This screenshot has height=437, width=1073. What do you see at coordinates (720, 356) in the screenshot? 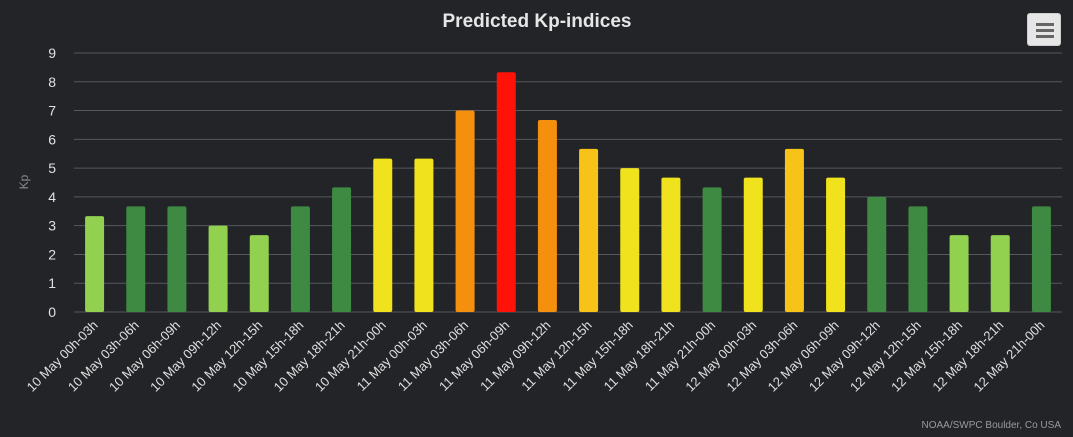
I see `x-tick-label: 12 May 00h-03h` at bounding box center [720, 356].